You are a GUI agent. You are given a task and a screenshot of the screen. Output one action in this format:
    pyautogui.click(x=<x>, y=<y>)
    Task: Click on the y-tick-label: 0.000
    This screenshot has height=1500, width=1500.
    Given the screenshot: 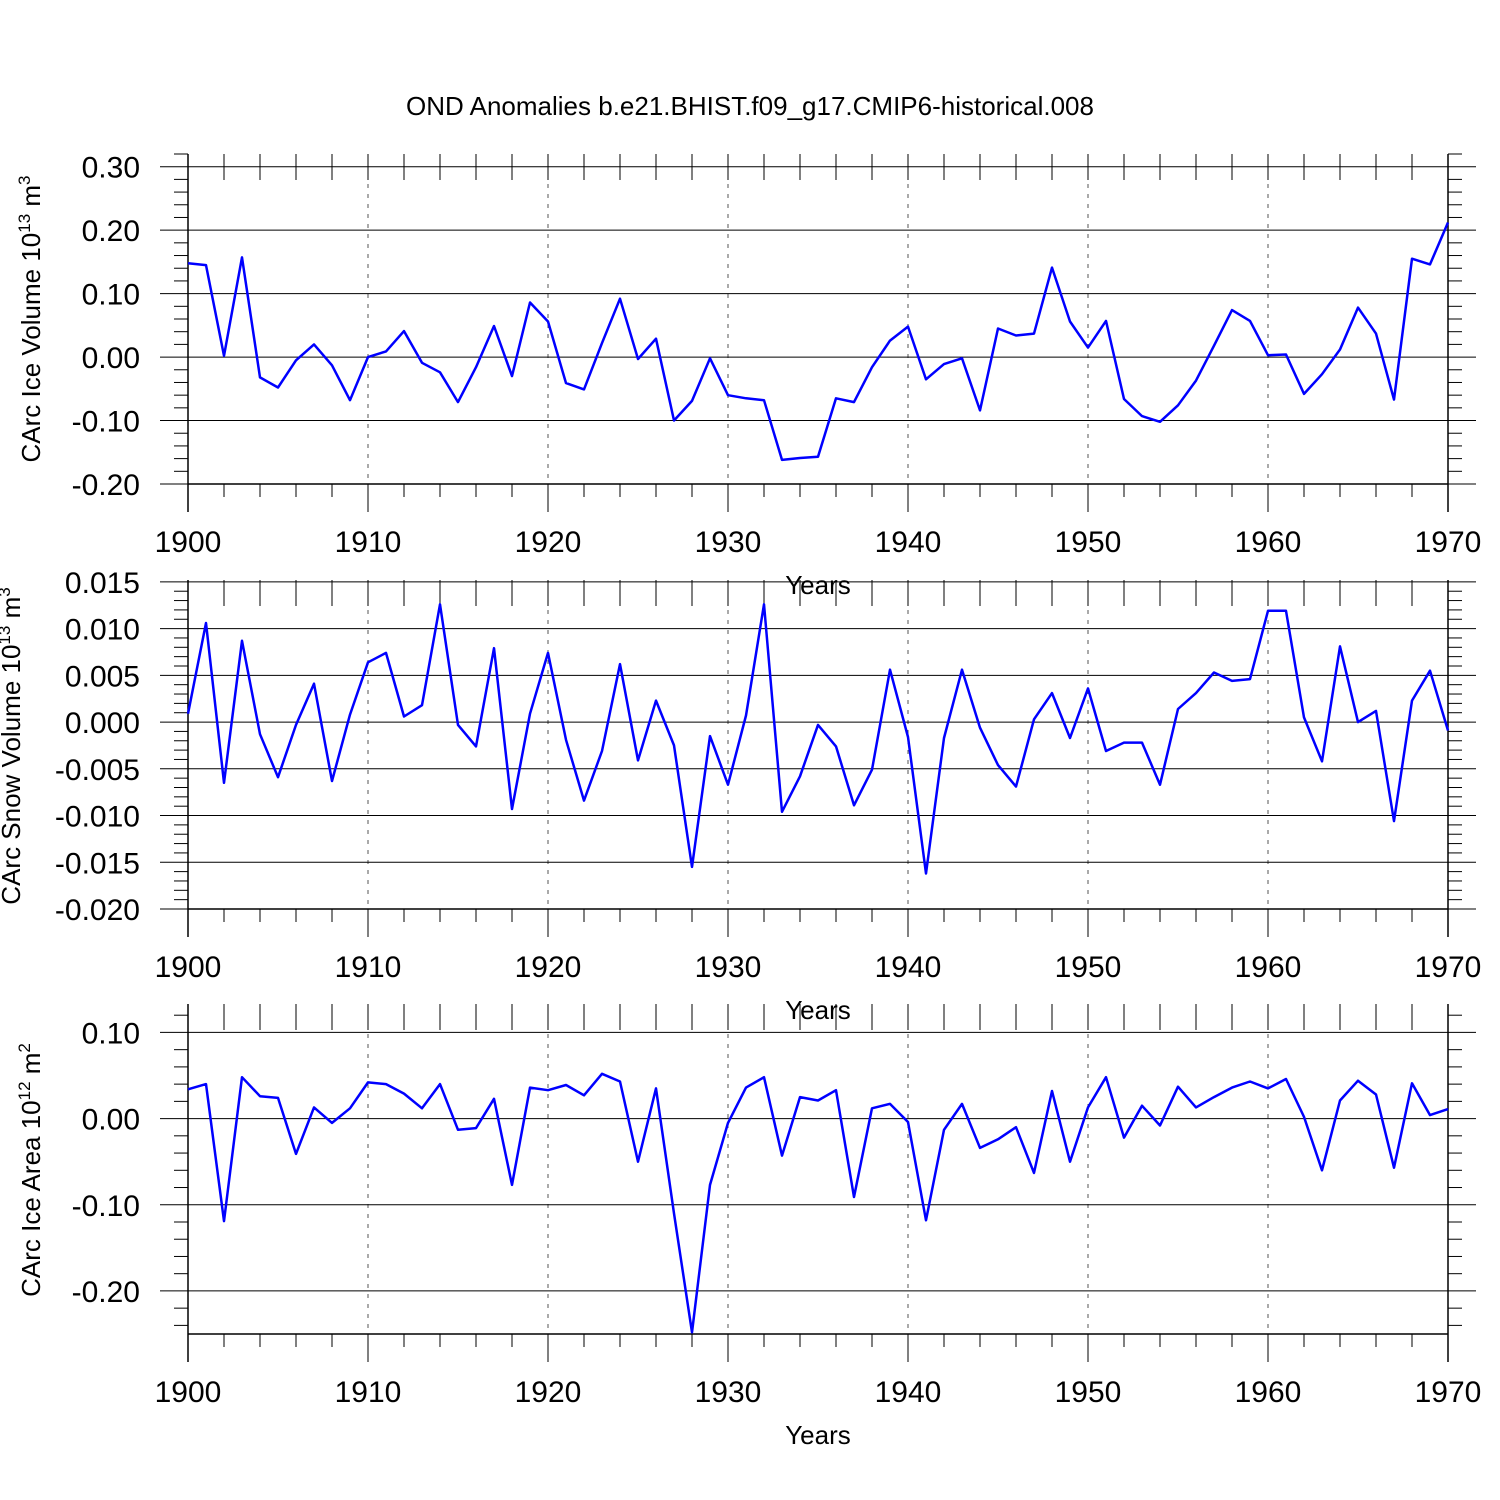 What is the action you would take?
    pyautogui.click(x=102, y=723)
    